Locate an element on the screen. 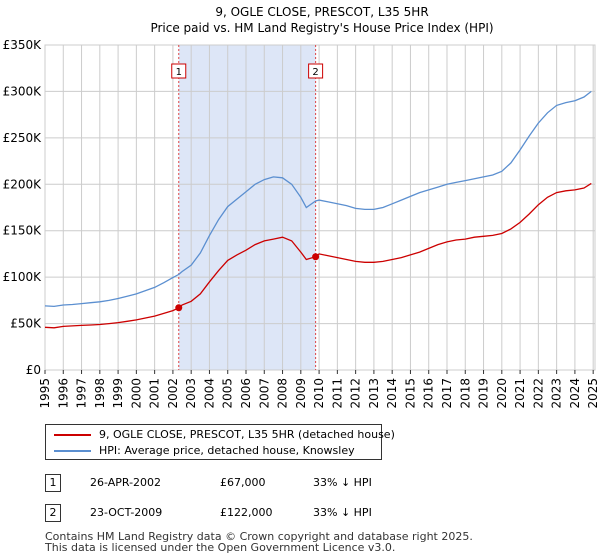 The image size is (600, 560). x-tick-label: 2019 is located at coordinates (484, 393).